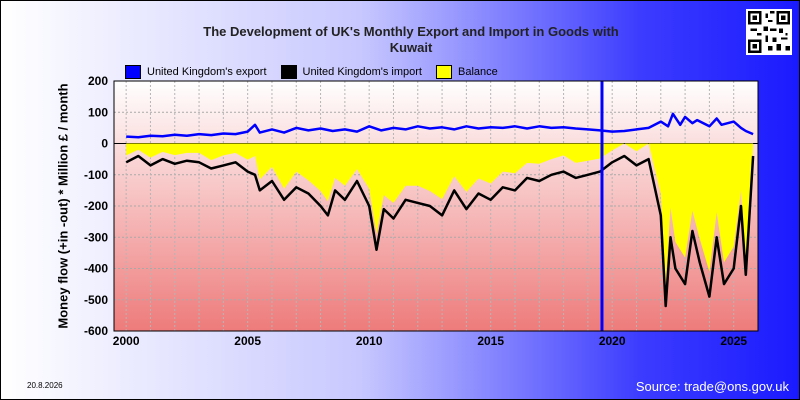  What do you see at coordinates (478, 72) in the screenshot?
I see `legend-label-balance: Balance` at bounding box center [478, 72].